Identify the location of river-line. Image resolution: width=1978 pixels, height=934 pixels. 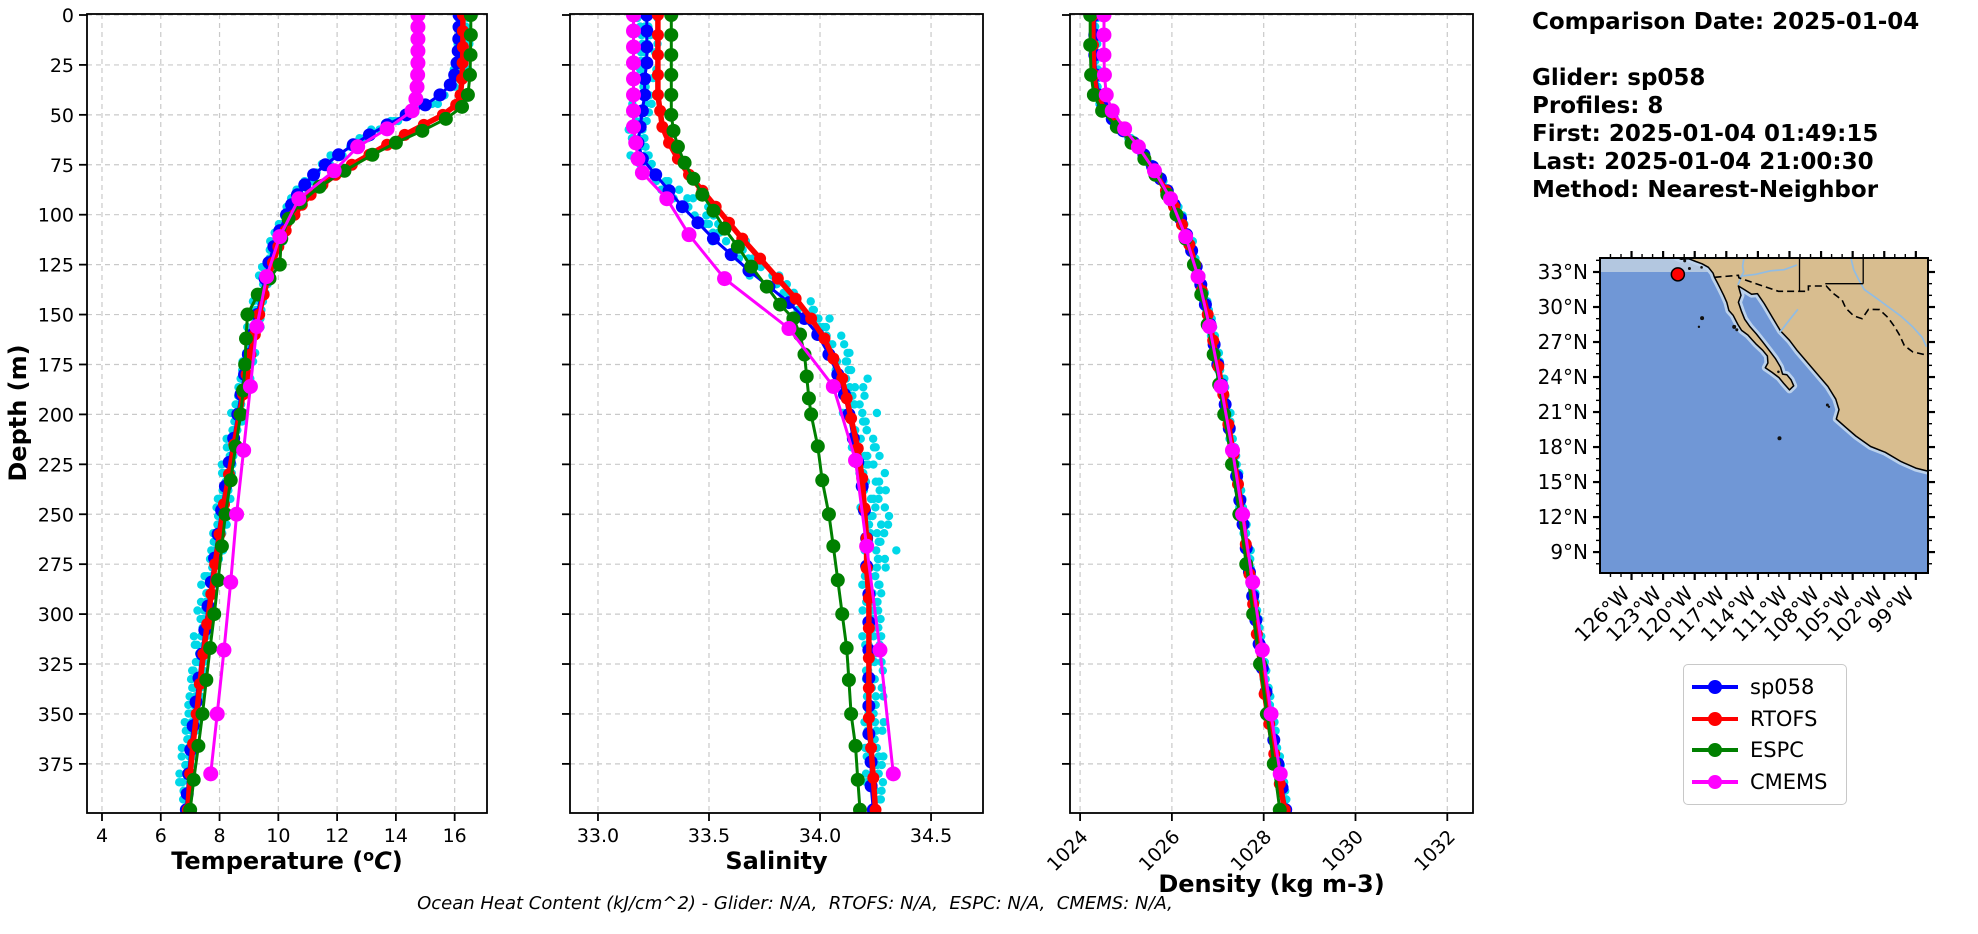
(1788, 321).